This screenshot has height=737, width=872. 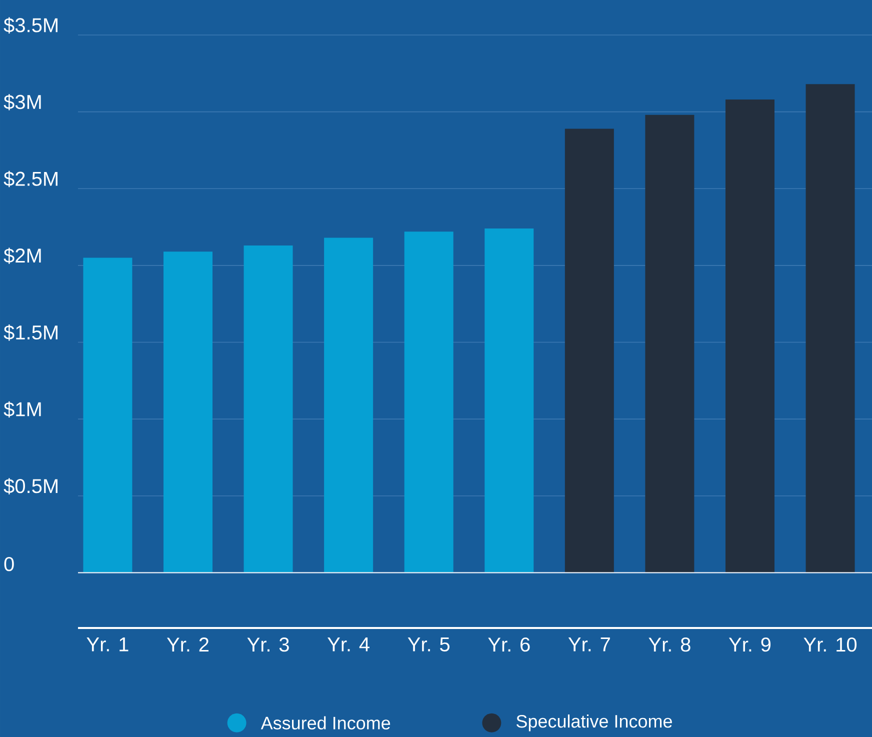 I want to click on y-tick-label: $2.5M, so click(x=31, y=179).